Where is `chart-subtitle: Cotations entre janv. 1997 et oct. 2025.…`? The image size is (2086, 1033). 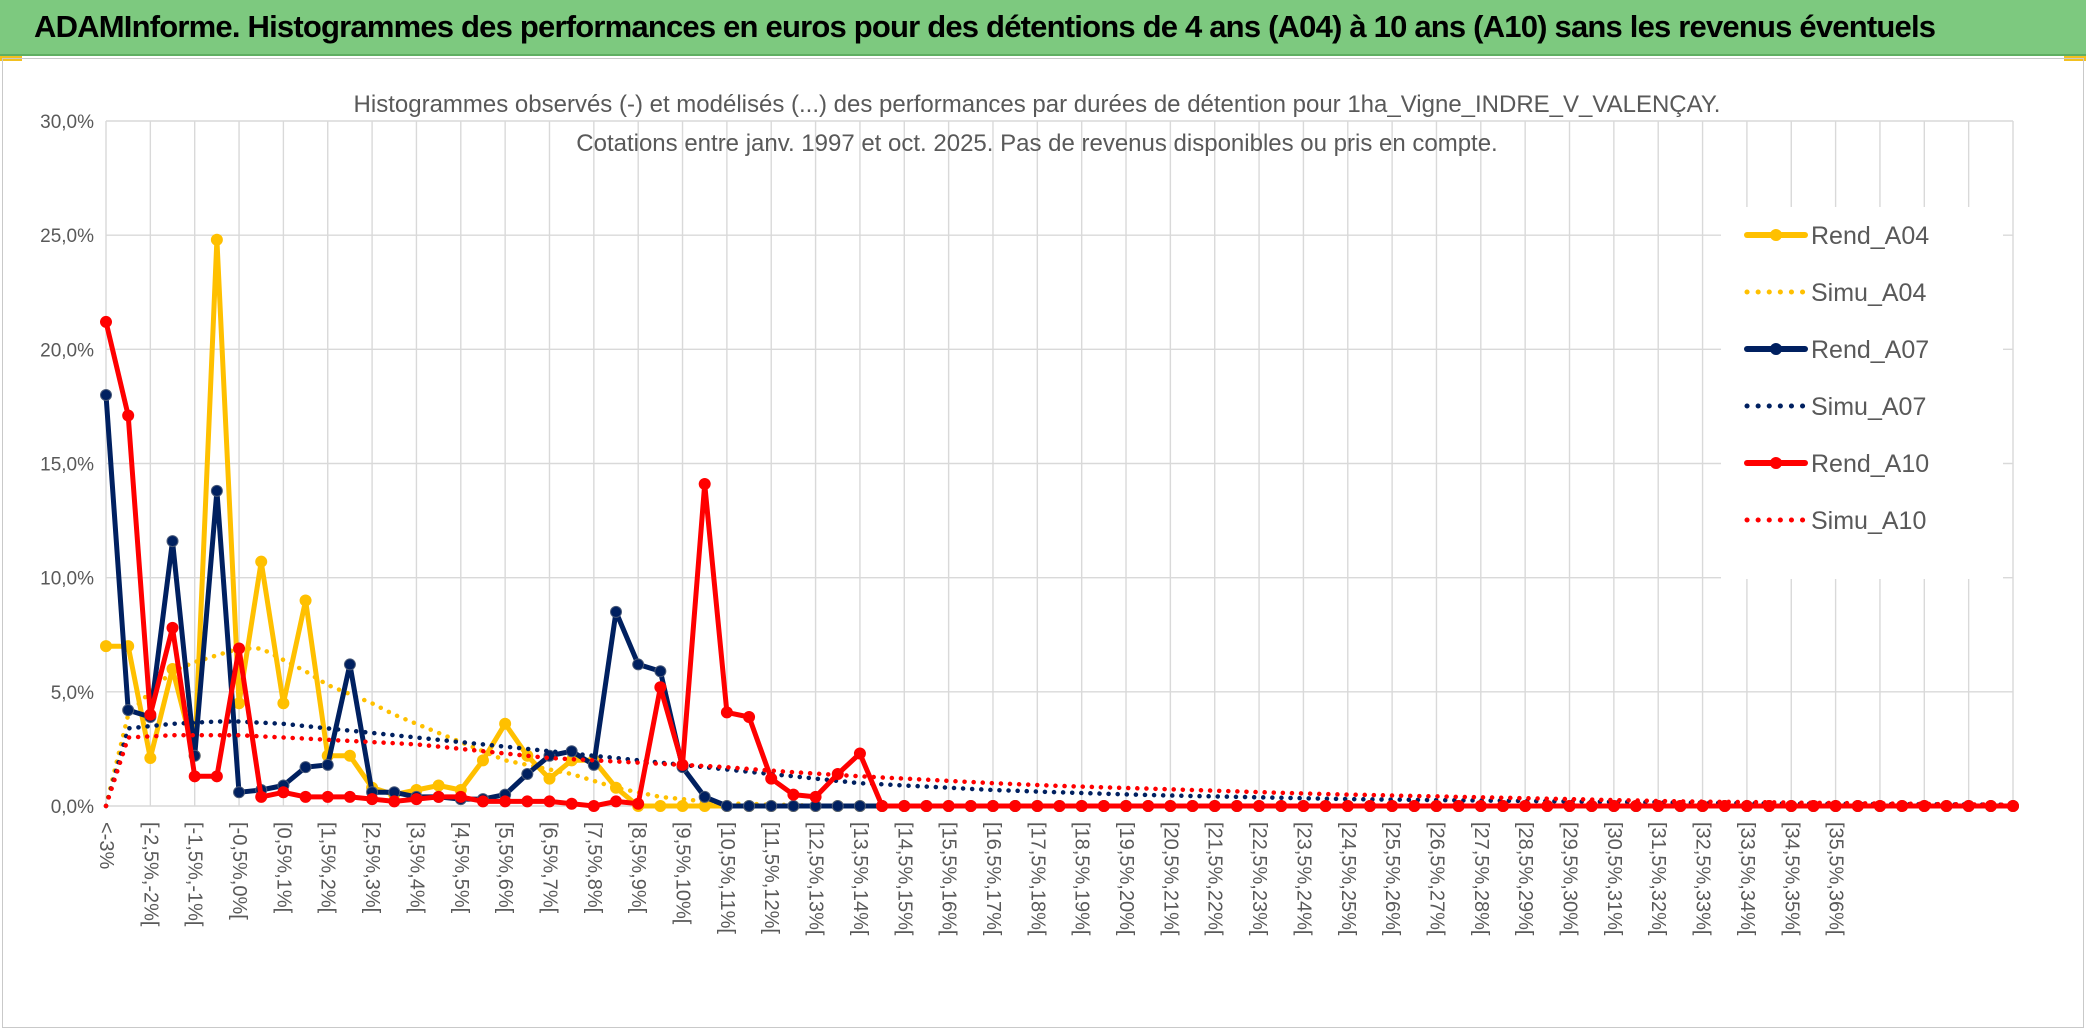
chart-subtitle: Cotations entre janv. 1997 et oct. 2025.… is located at coordinates (1036, 143).